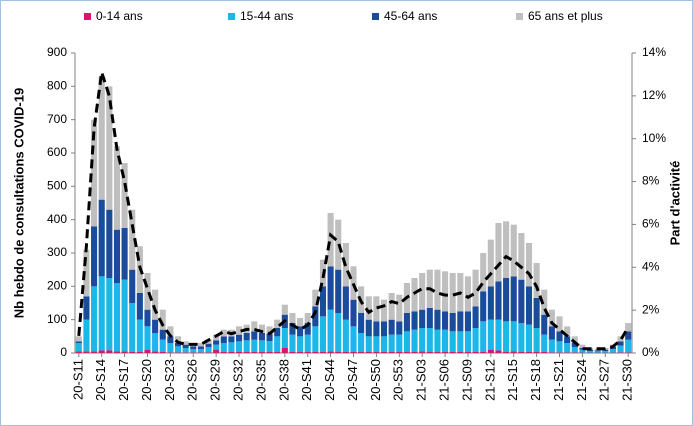 This screenshot has width=693, height=426. What do you see at coordinates (651, 309) in the screenshot?
I see `y2-tick-label: 2%` at bounding box center [651, 309].